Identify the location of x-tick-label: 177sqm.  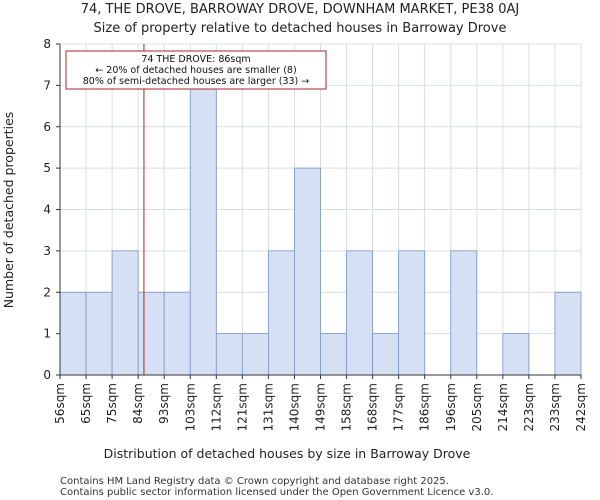
(399, 407).